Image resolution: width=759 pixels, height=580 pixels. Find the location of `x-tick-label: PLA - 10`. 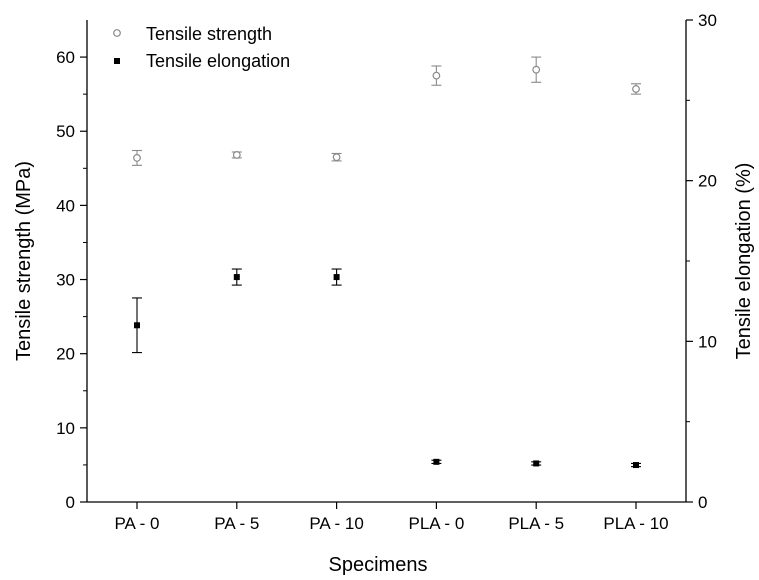

x-tick-label: PLA - 10 is located at coordinates (635, 523).